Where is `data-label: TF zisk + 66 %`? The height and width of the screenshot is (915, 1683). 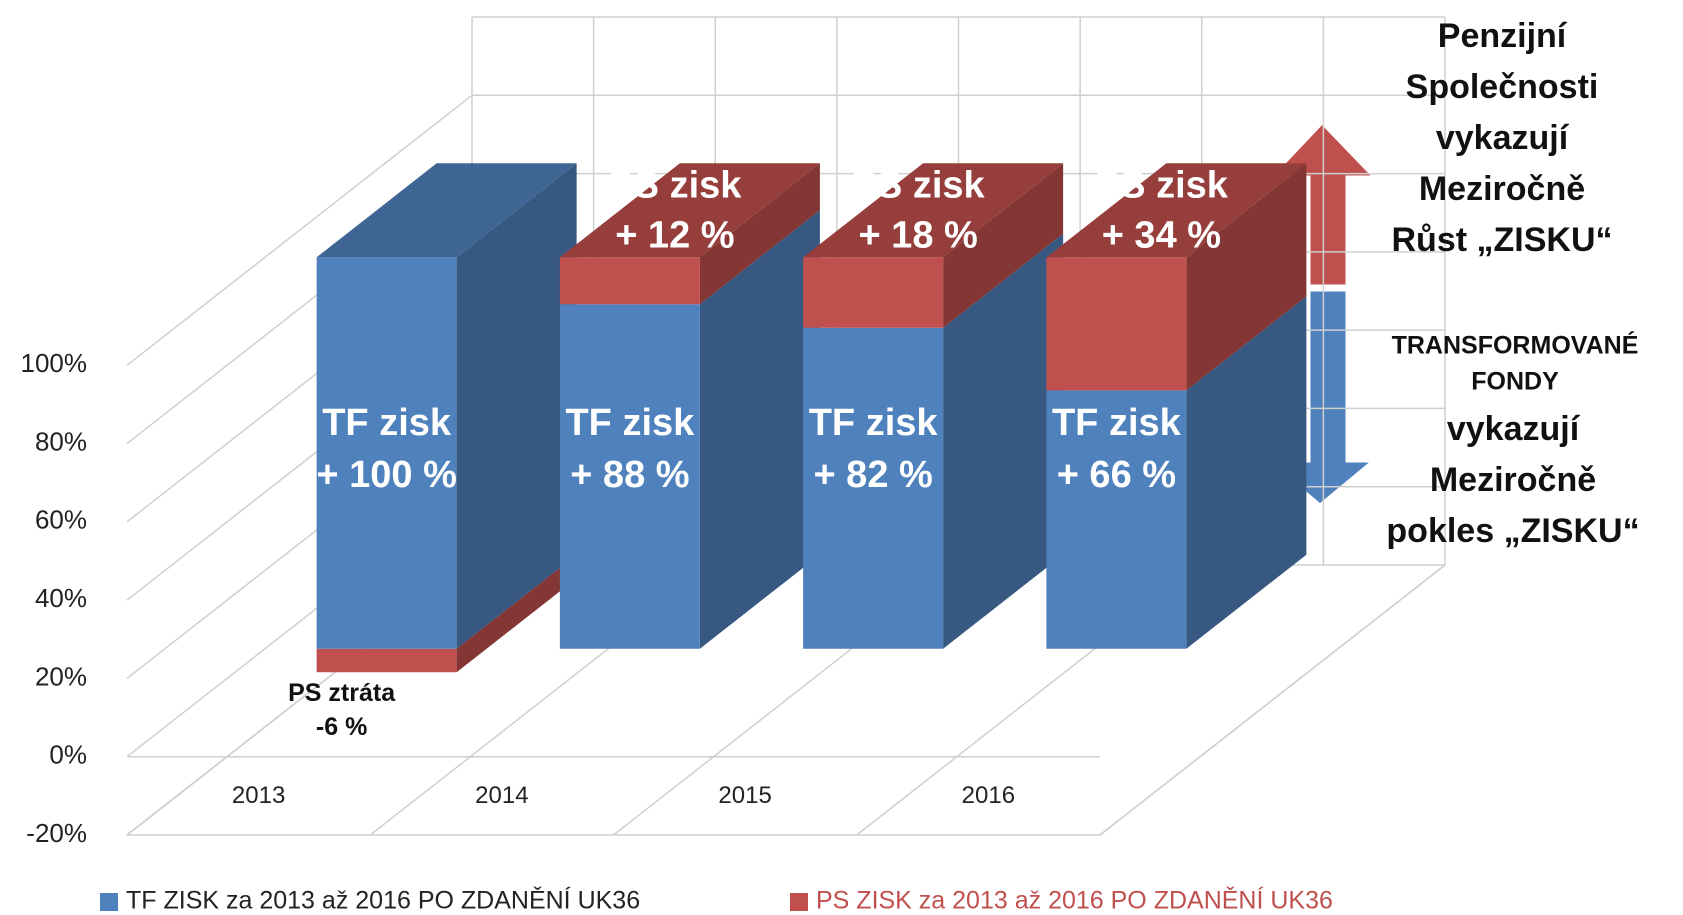 data-label: TF zisk + 66 % is located at coordinates (1117, 449).